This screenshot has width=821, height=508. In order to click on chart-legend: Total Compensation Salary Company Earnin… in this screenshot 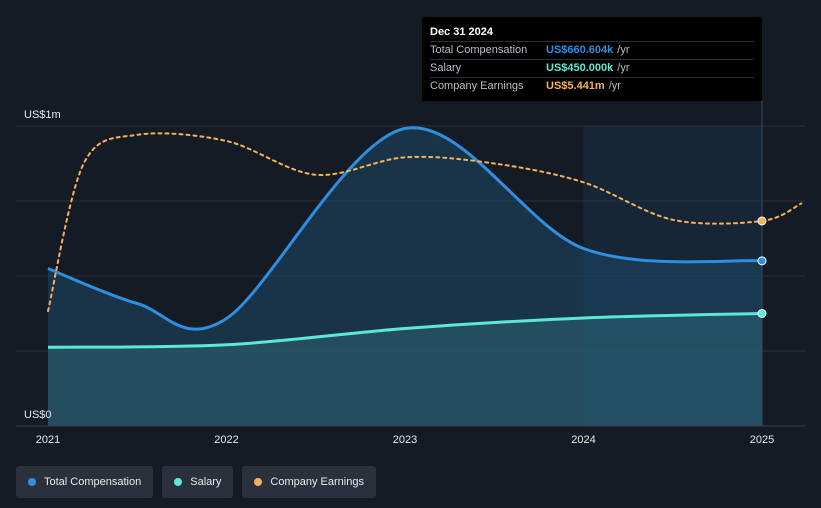, I will do `click(196, 482)`.